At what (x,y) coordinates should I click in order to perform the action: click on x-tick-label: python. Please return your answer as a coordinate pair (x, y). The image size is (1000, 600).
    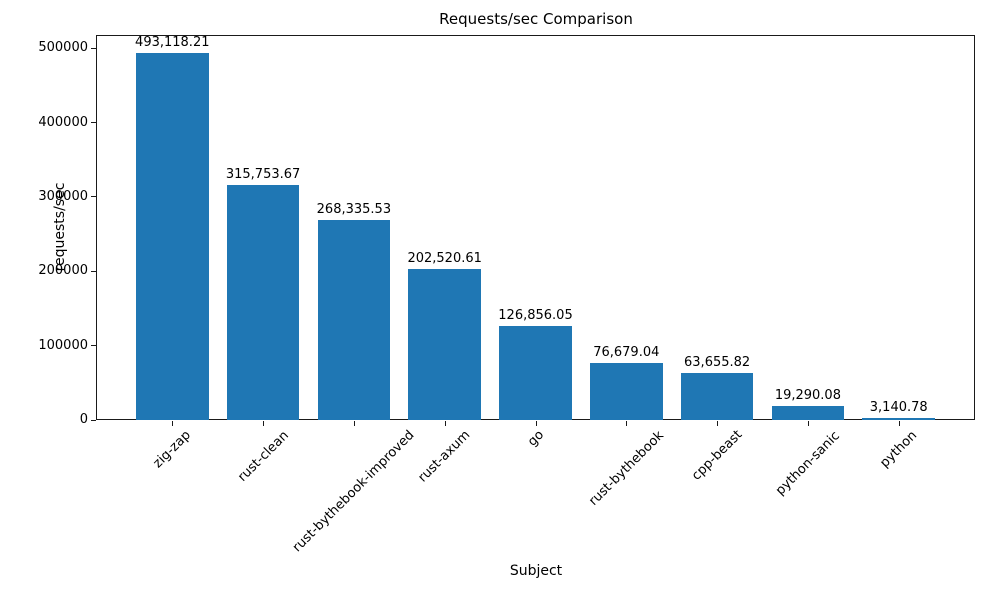
    Looking at the image, I should click on (899, 449).